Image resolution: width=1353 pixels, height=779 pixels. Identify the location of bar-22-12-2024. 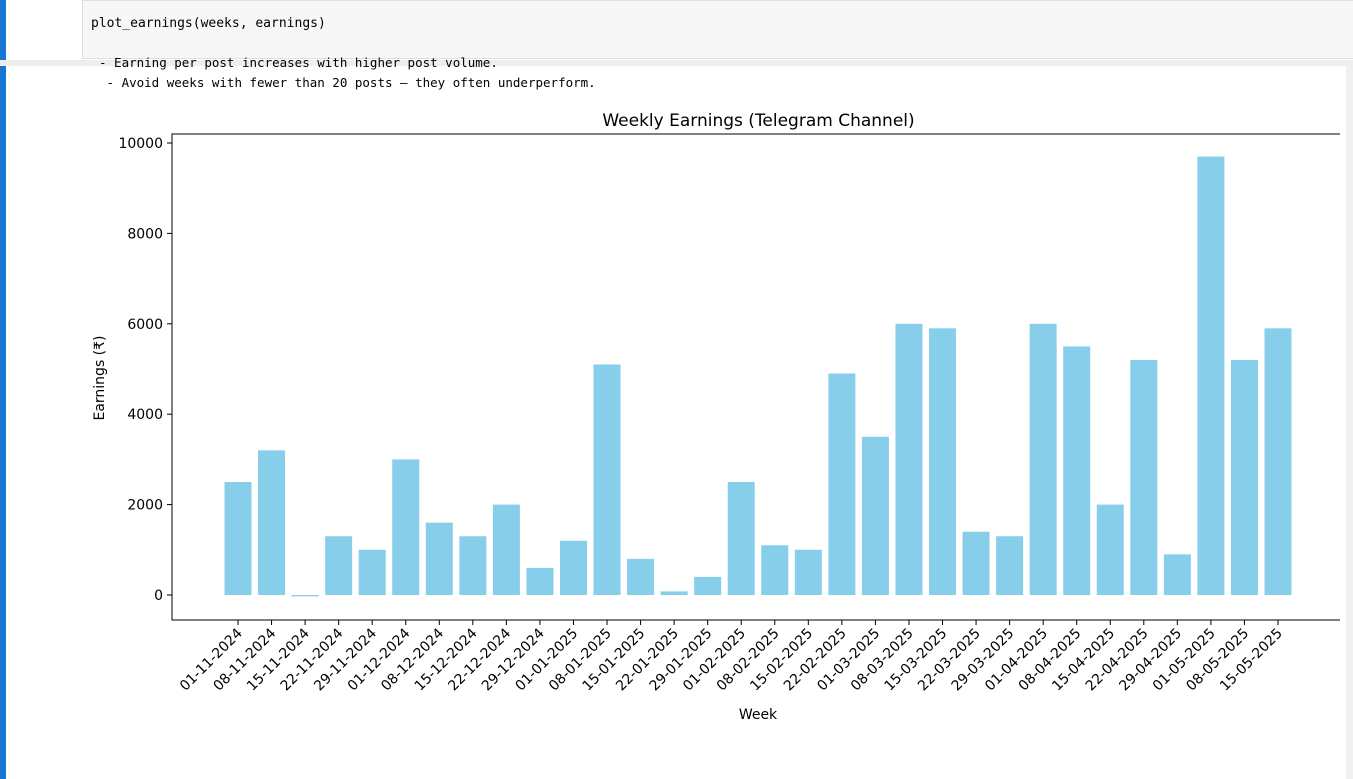
(506, 549).